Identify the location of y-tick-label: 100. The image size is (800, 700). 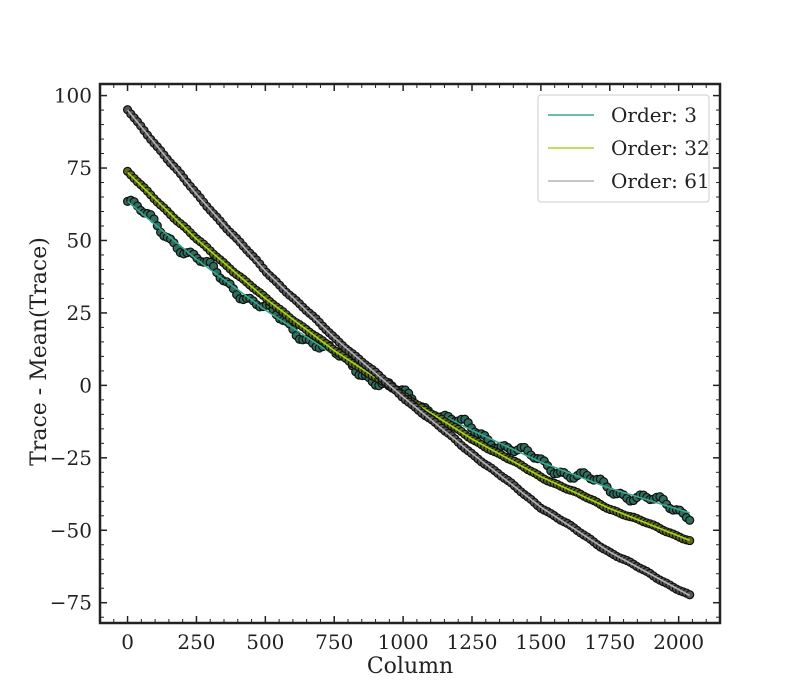
(73, 96).